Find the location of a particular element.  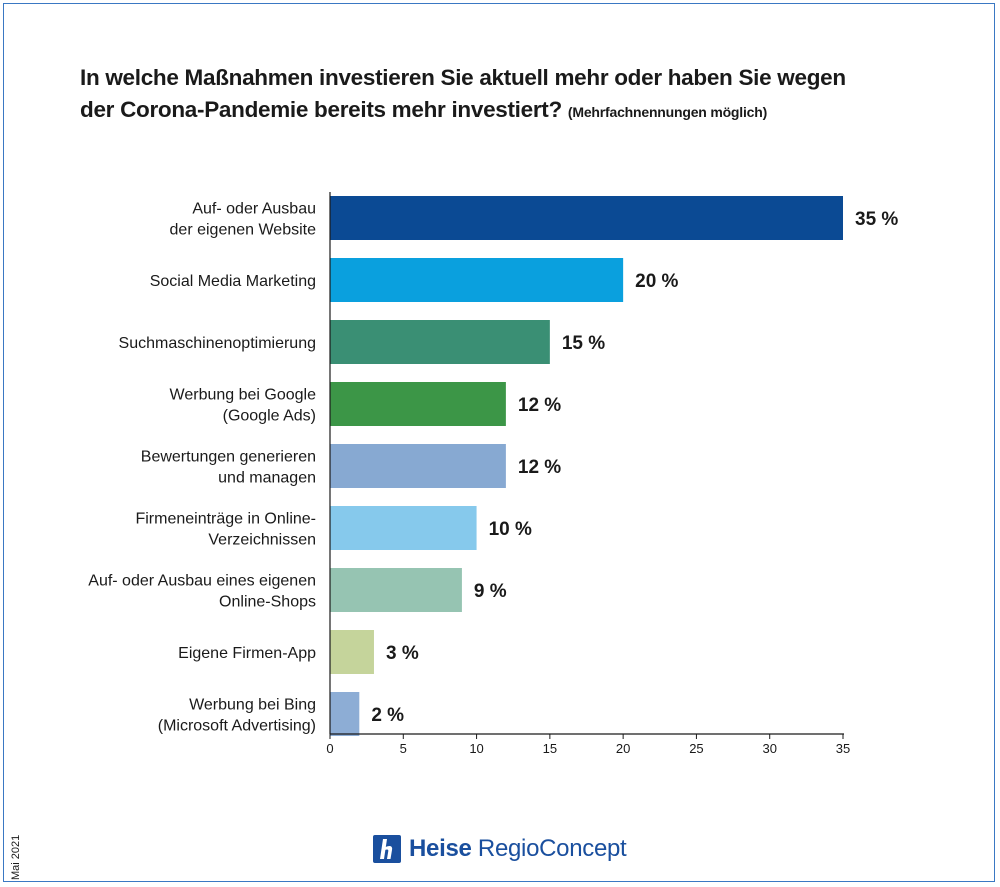

x-tick-label: 10 is located at coordinates (476, 748).